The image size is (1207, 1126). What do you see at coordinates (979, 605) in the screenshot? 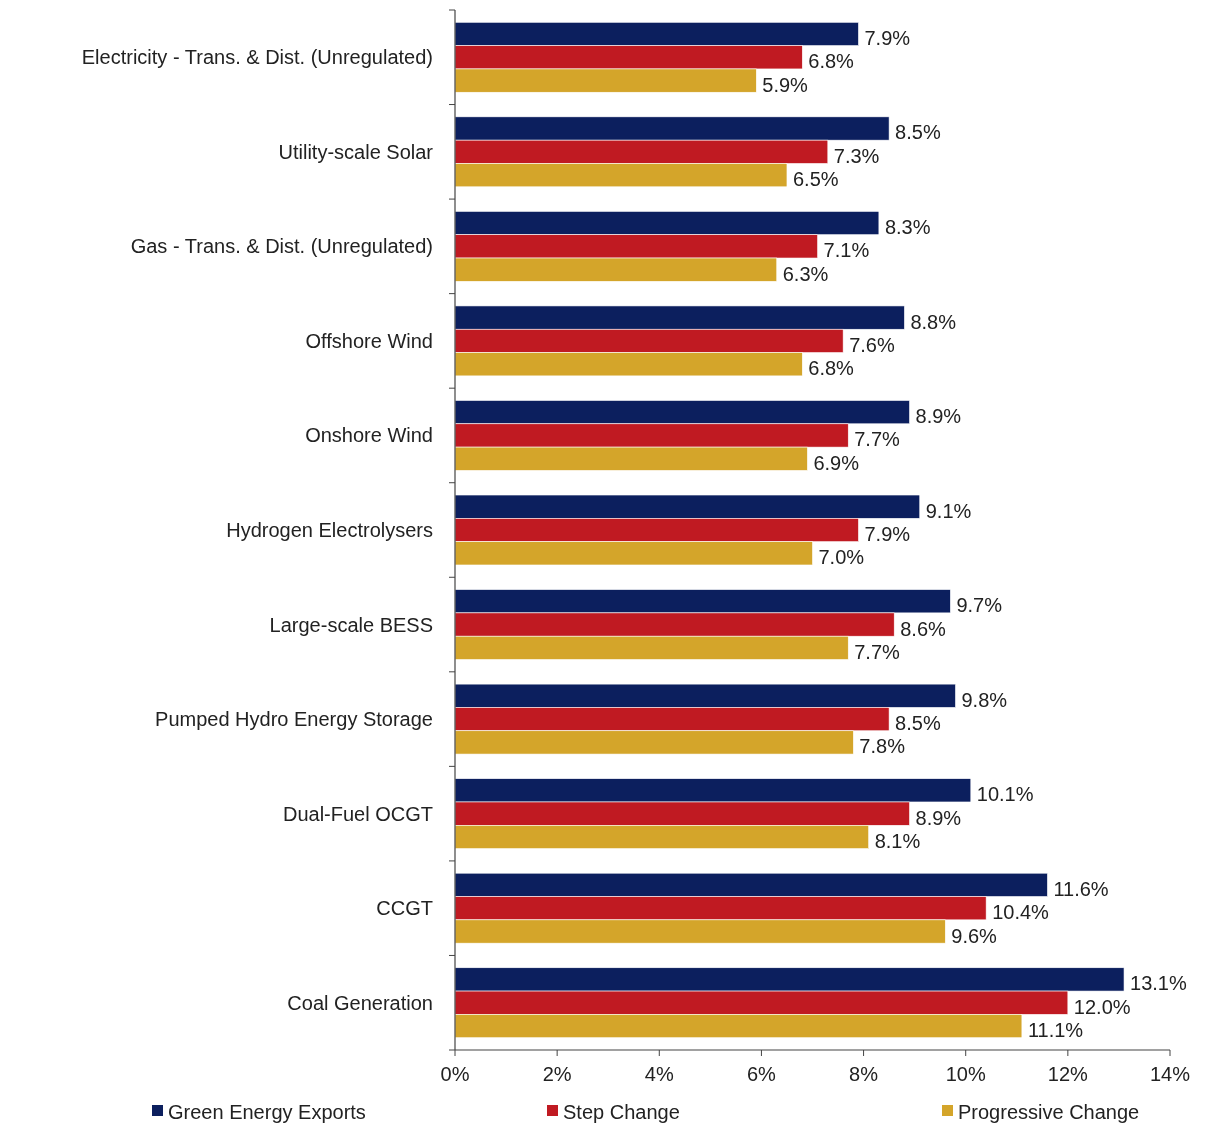
I see `data-label: 9.7%` at bounding box center [979, 605].